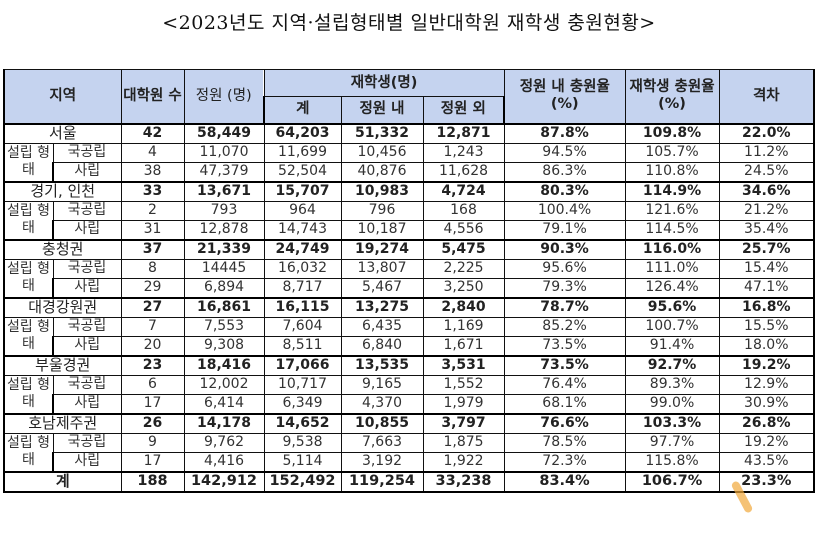 Image resolution: width=818 pixels, height=537 pixels. Describe the element at coordinates (463, 326) in the screenshot. I see `cell-enrolled-outside: 1,169` at that location.